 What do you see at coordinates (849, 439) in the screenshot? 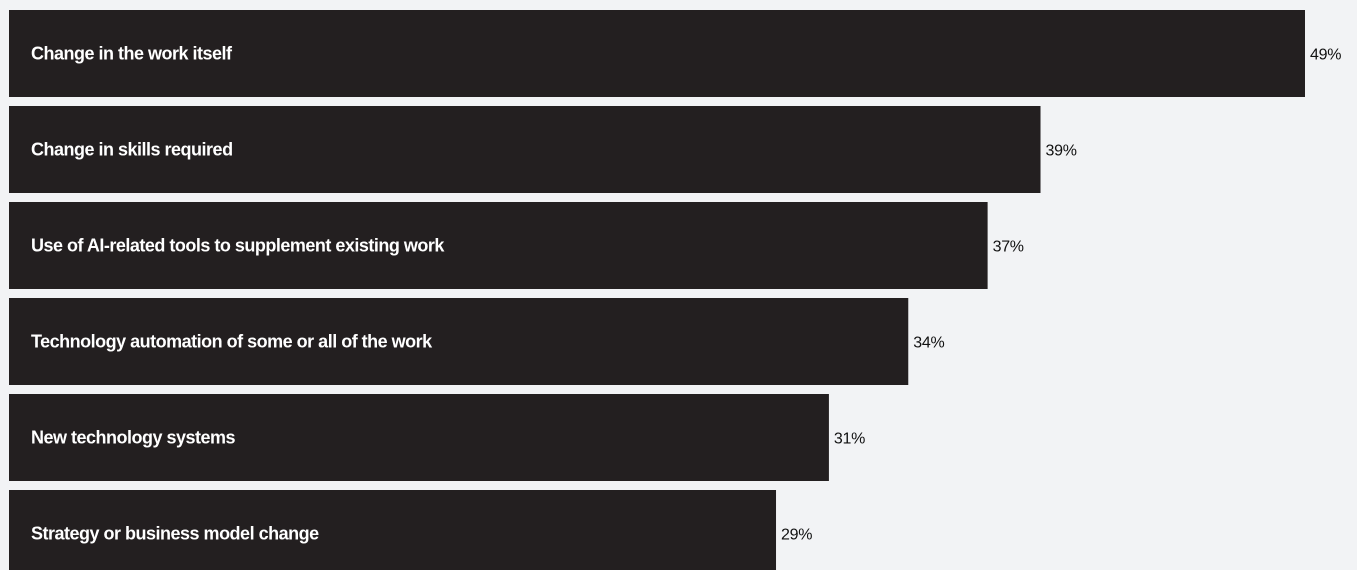
I see `bar-value-label-5: 31%` at bounding box center [849, 439].